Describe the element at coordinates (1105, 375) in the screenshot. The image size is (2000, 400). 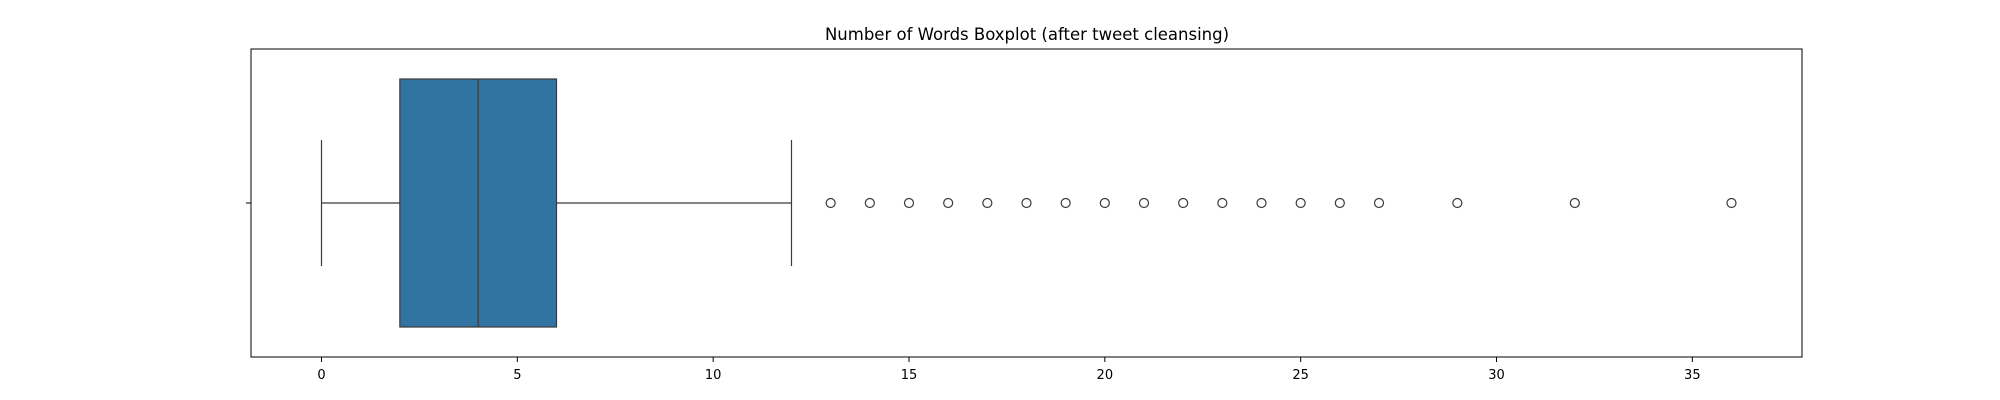
I see `x-tick-label: 20` at that location.